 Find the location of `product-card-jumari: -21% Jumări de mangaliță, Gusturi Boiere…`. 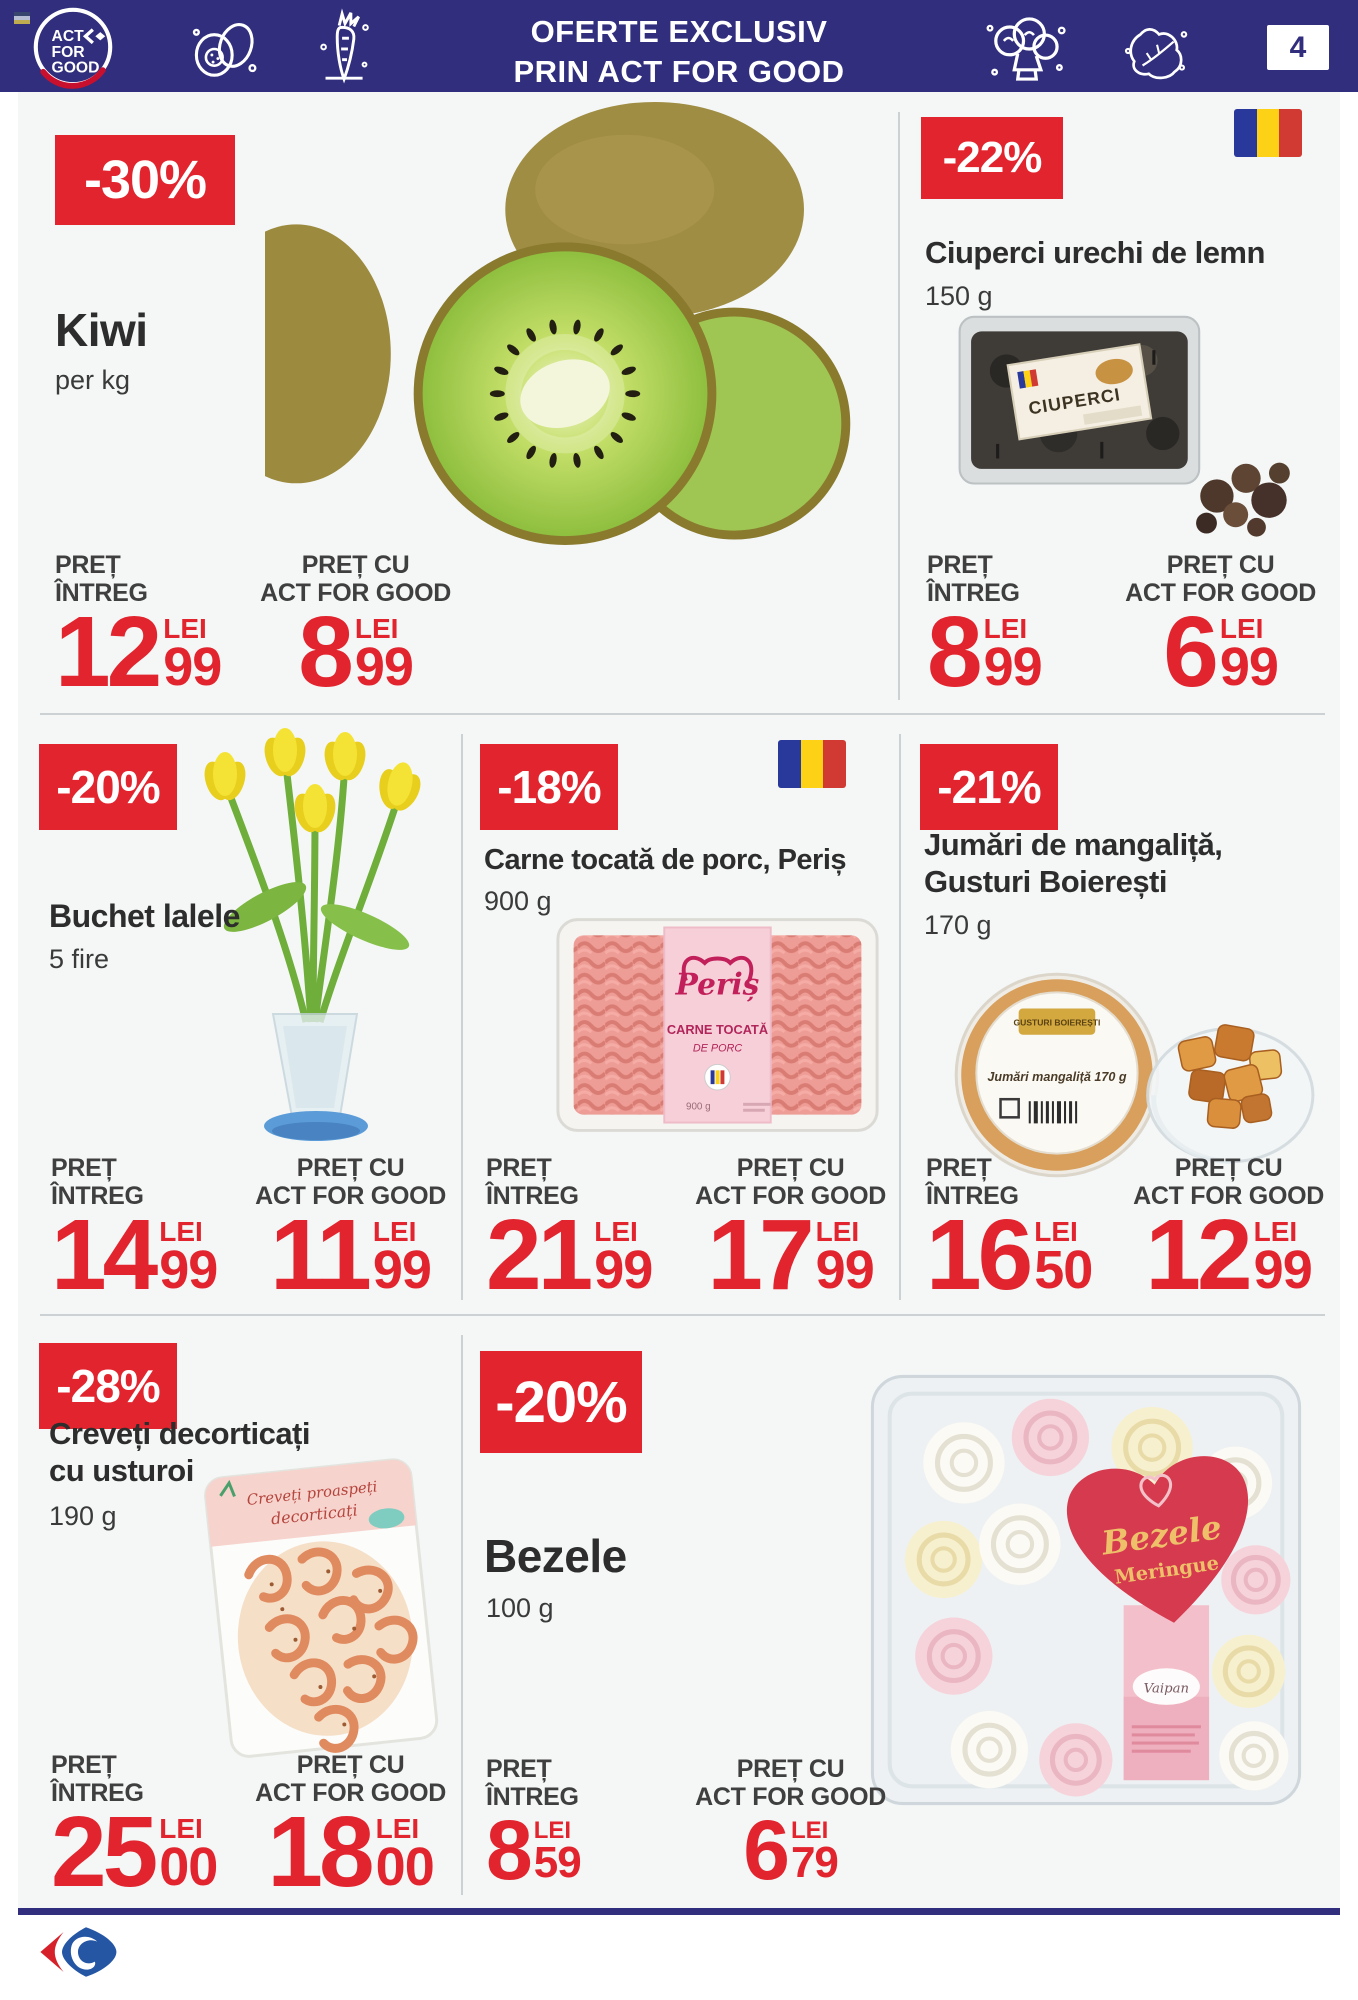

product-card-jumari: -21% Jumări de mangaliță, Gusturi Boiere… is located at coordinates (1120, 1014).